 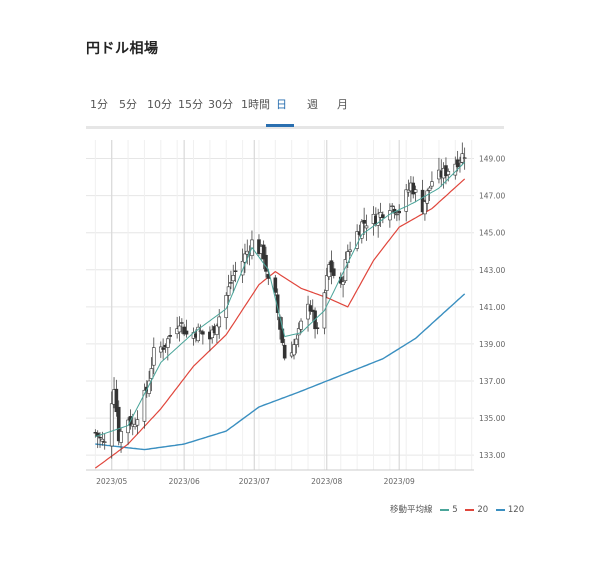 What do you see at coordinates (492, 418) in the screenshot?
I see `y-tick-label: 135.00` at bounding box center [492, 418].